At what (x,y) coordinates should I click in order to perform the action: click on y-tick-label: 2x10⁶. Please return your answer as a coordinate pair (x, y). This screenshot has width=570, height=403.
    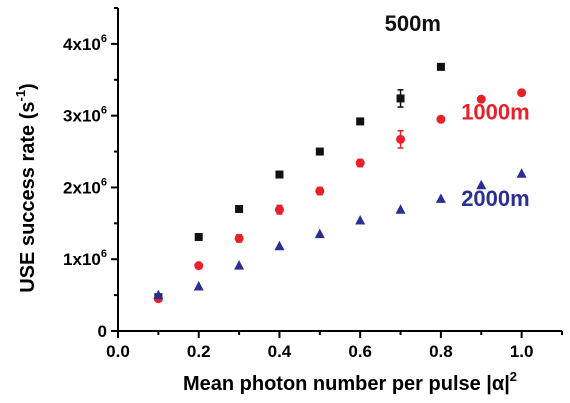
    Looking at the image, I should click on (85, 186).